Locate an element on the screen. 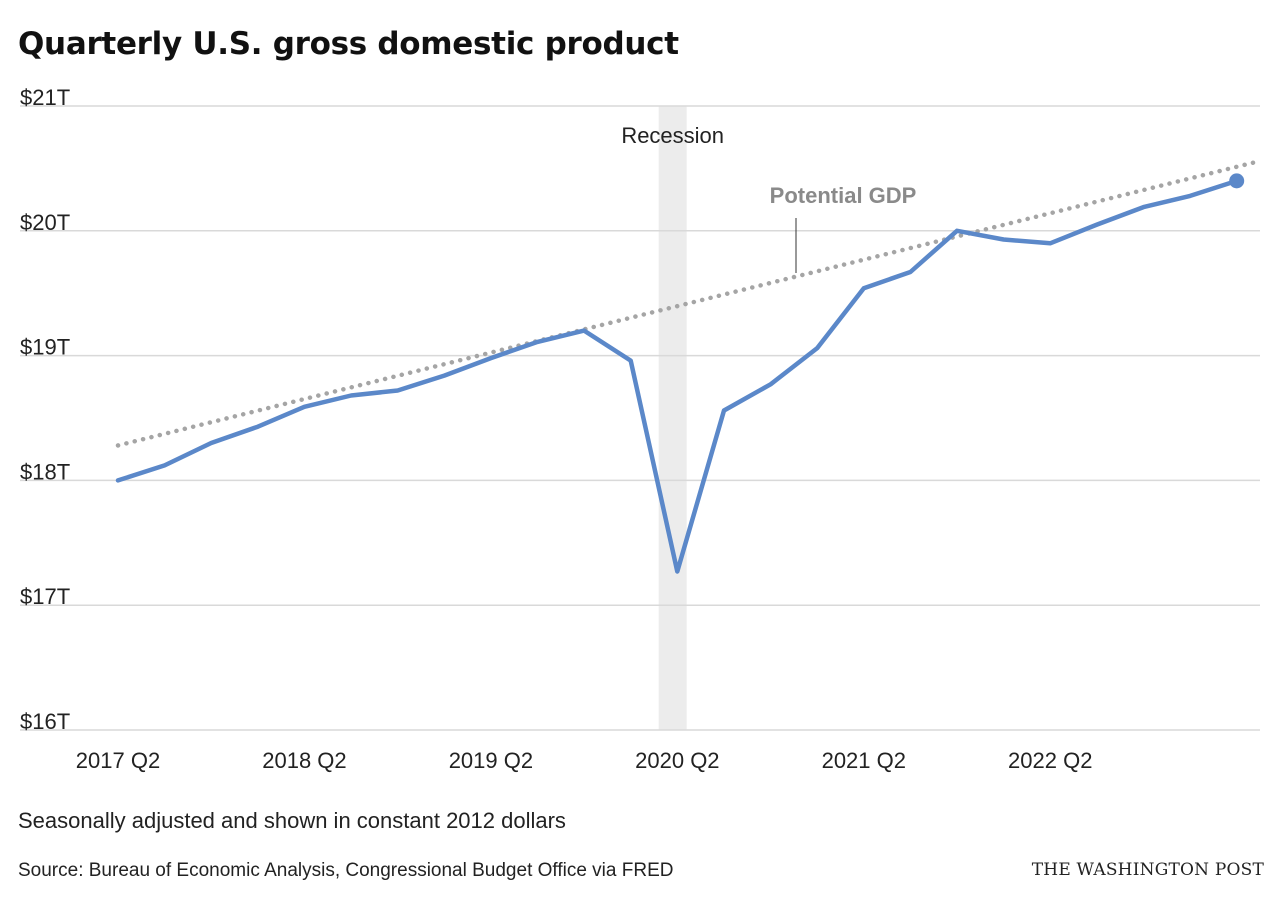 This screenshot has height=912, width=1284. annotations: Recession Potential GDP is located at coordinates (768, 198).